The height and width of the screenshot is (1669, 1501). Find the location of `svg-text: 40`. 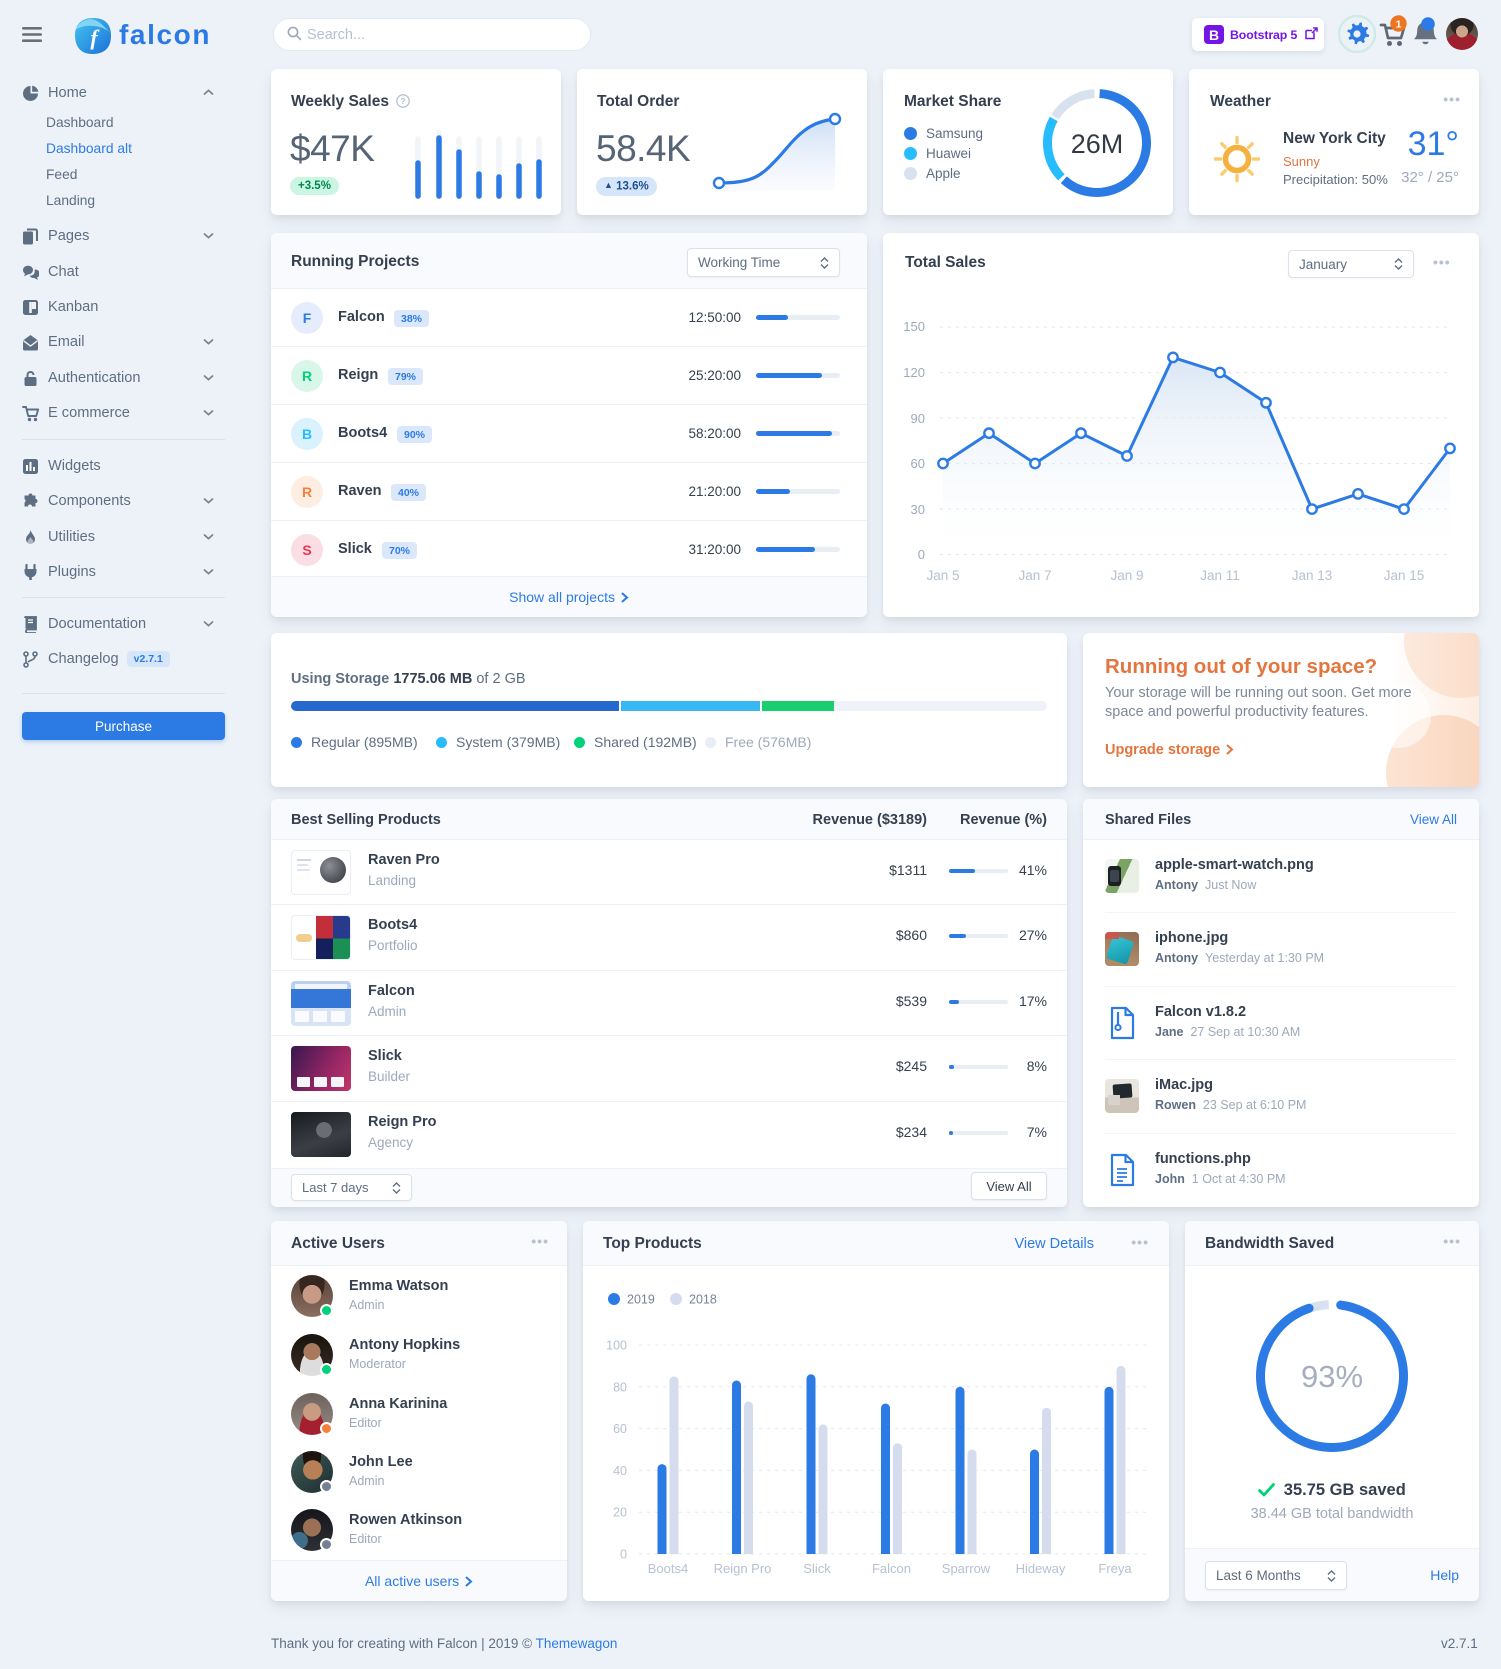

svg-text: 40 is located at coordinates (620, 1471).